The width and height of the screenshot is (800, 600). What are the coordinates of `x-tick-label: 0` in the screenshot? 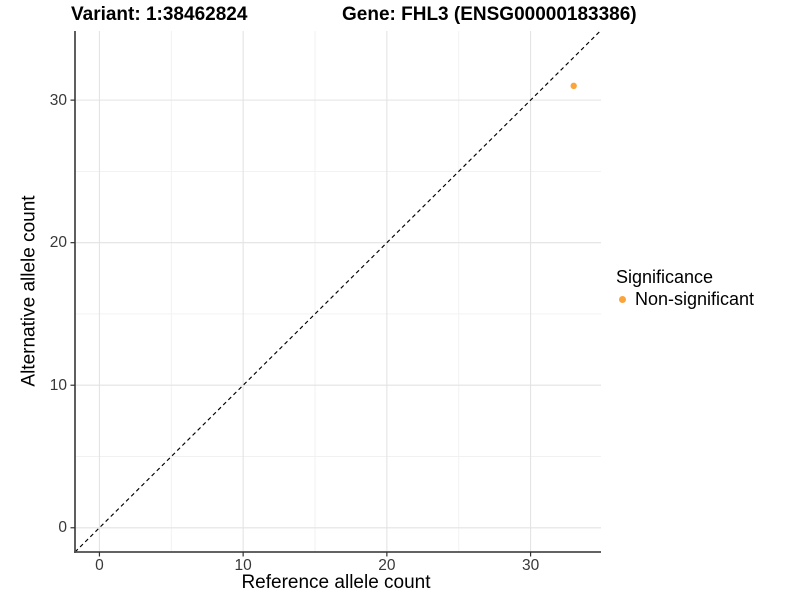 It's located at (99, 565).